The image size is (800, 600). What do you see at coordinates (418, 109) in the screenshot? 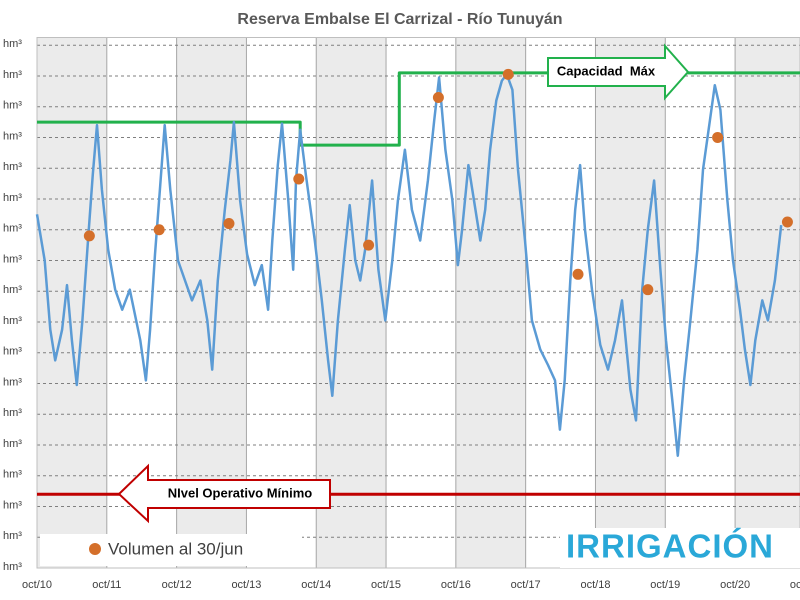
I see `series-line` at bounding box center [418, 109].